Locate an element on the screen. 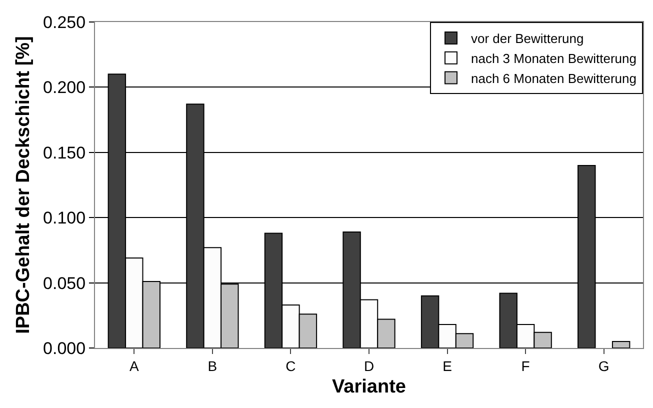 Image resolution: width=653 pixels, height=408 pixels. x-tick-label: C is located at coordinates (291, 366).